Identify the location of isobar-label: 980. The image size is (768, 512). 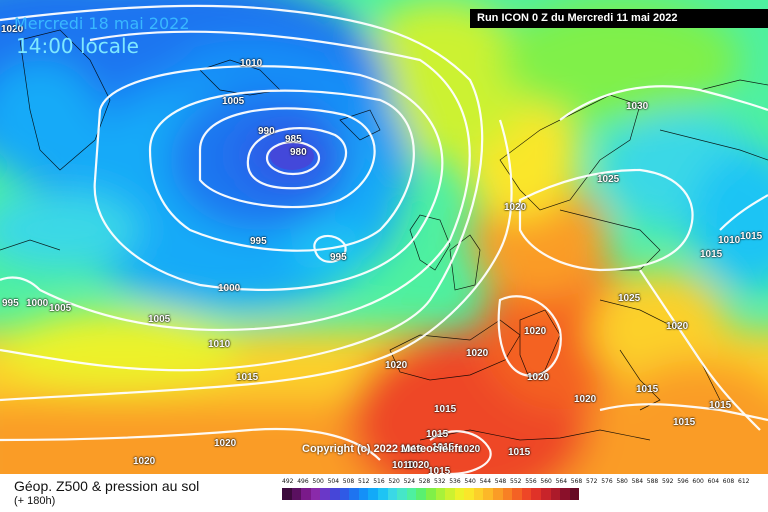
(298, 152).